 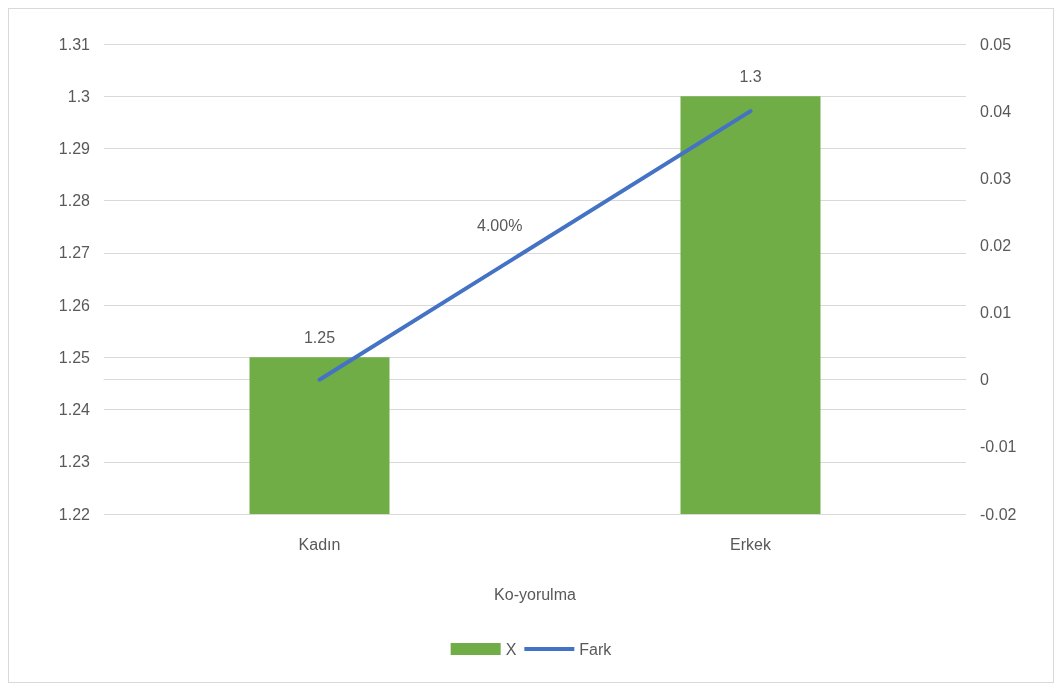 What do you see at coordinates (74, 514) in the screenshot?
I see `y-tick-label: 1.22` at bounding box center [74, 514].